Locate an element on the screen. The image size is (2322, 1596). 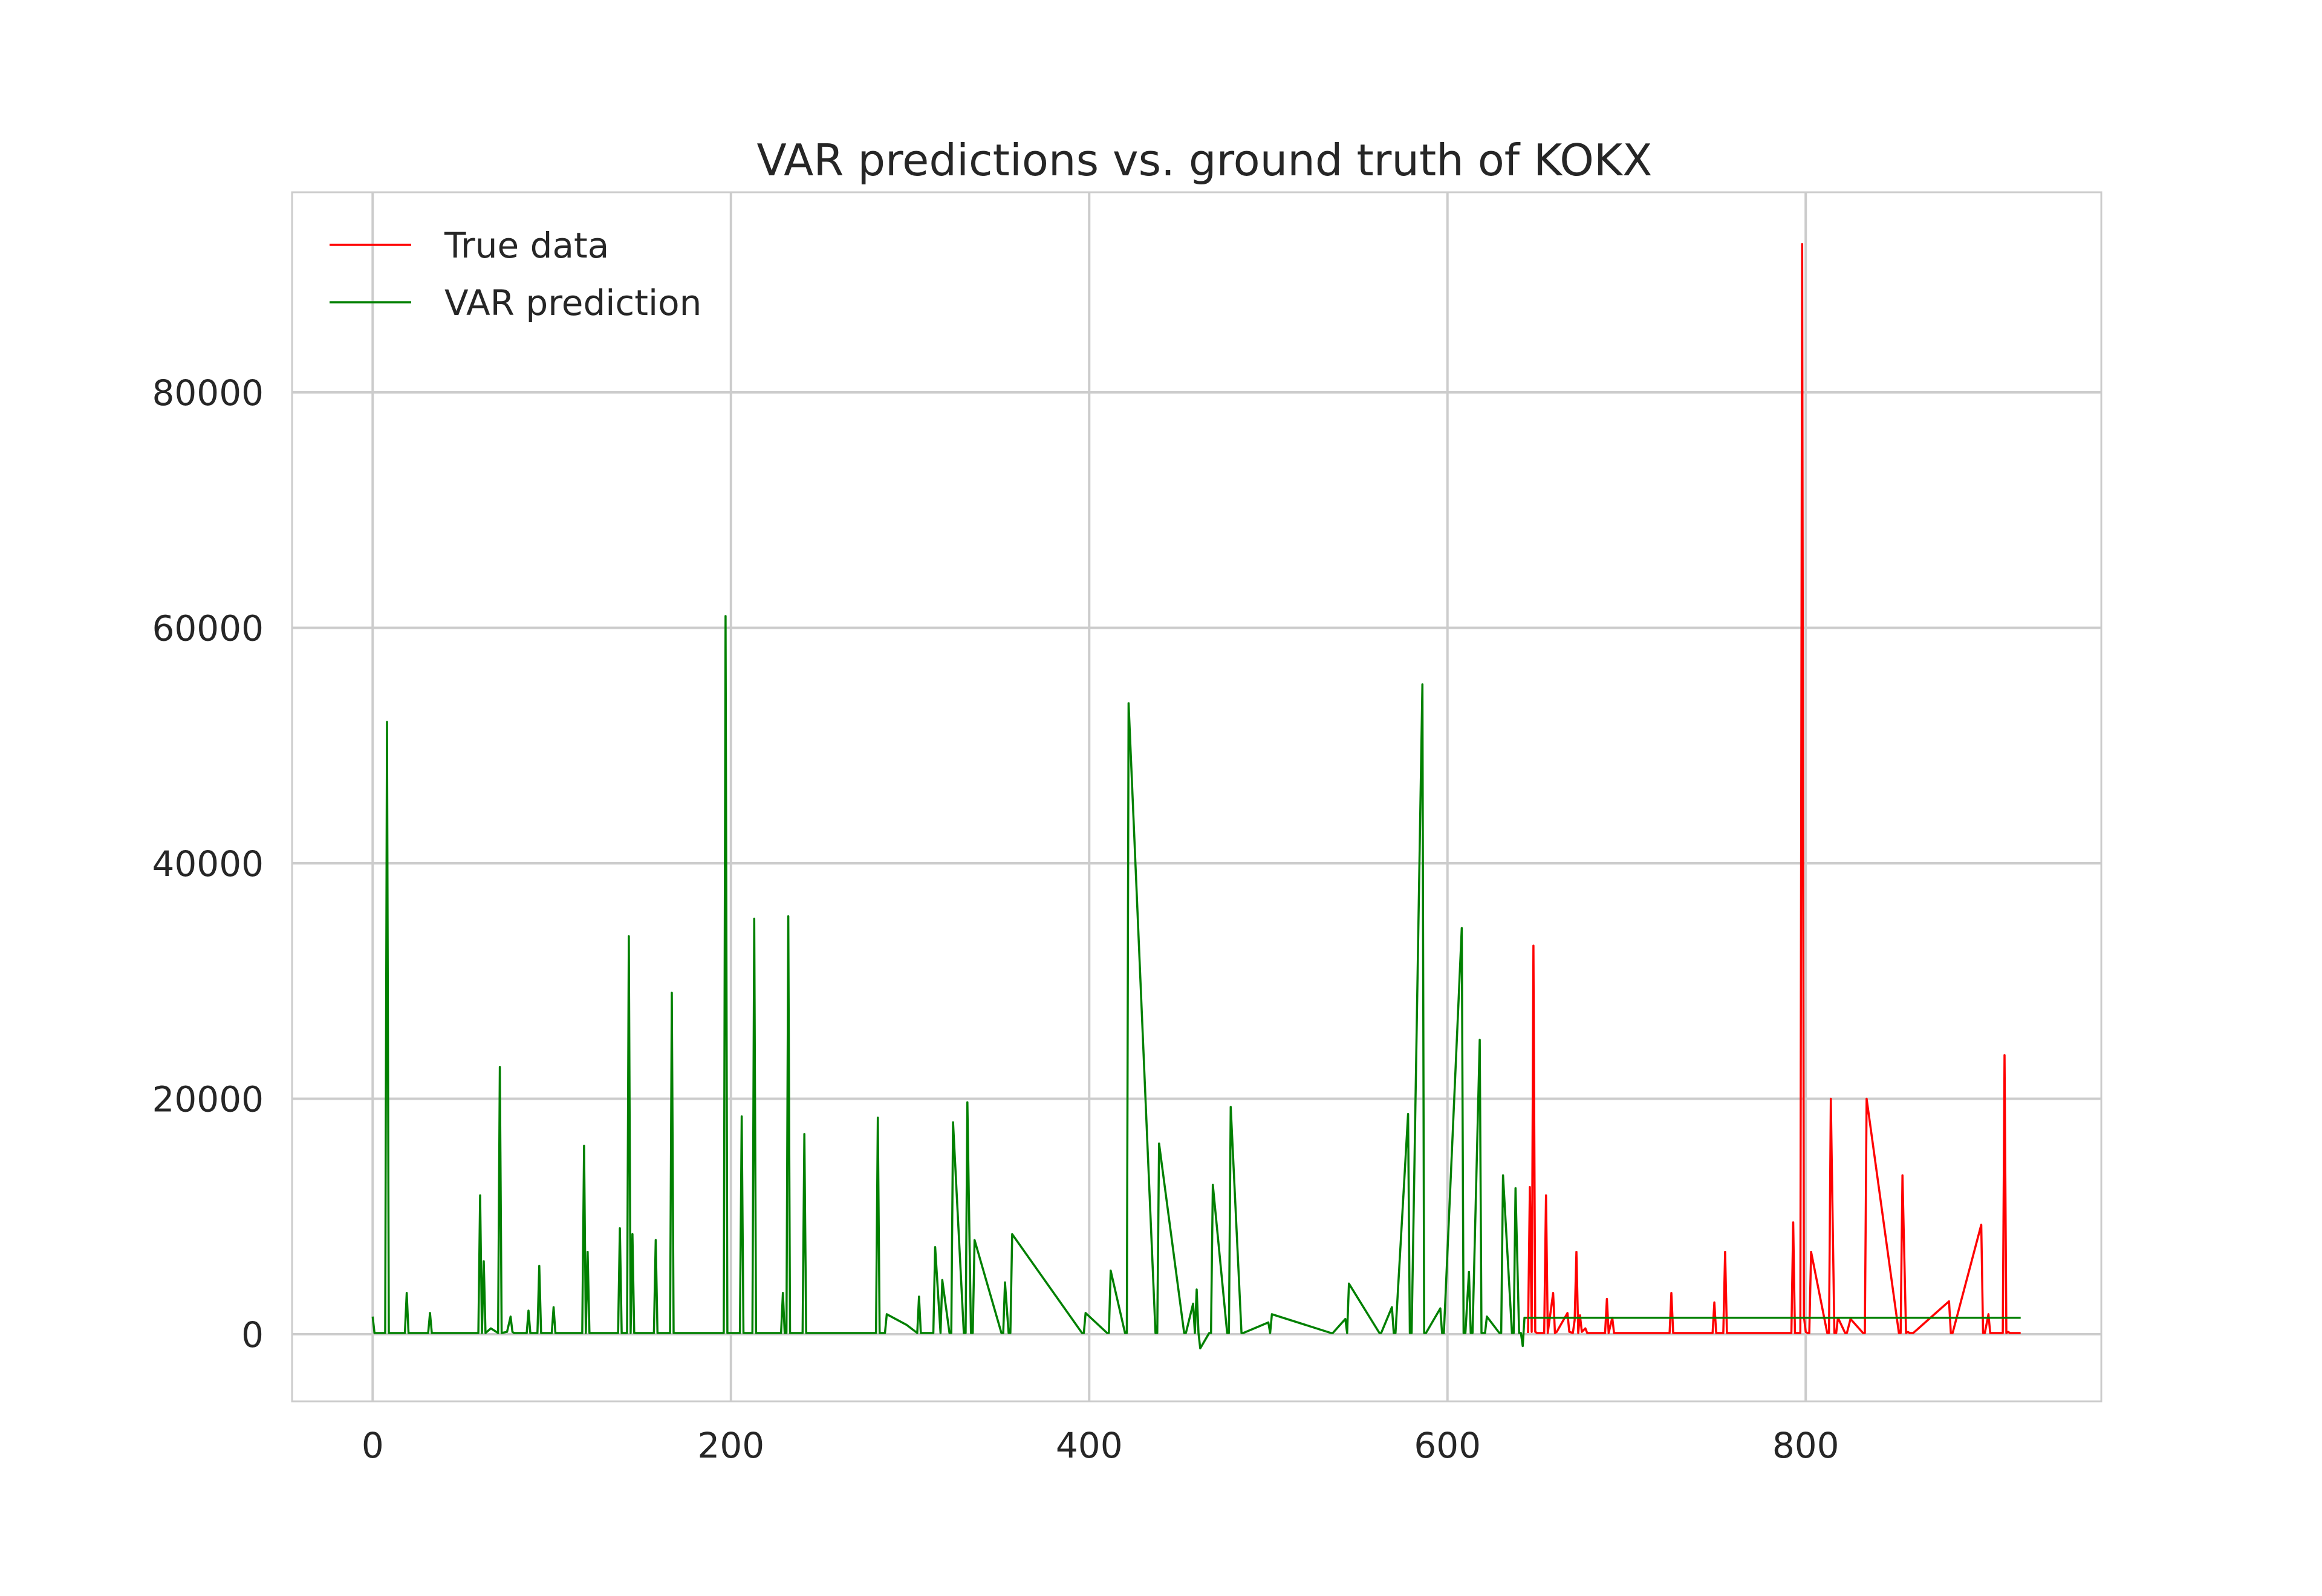
legend-label: VAR prediction is located at coordinates (572, 302).